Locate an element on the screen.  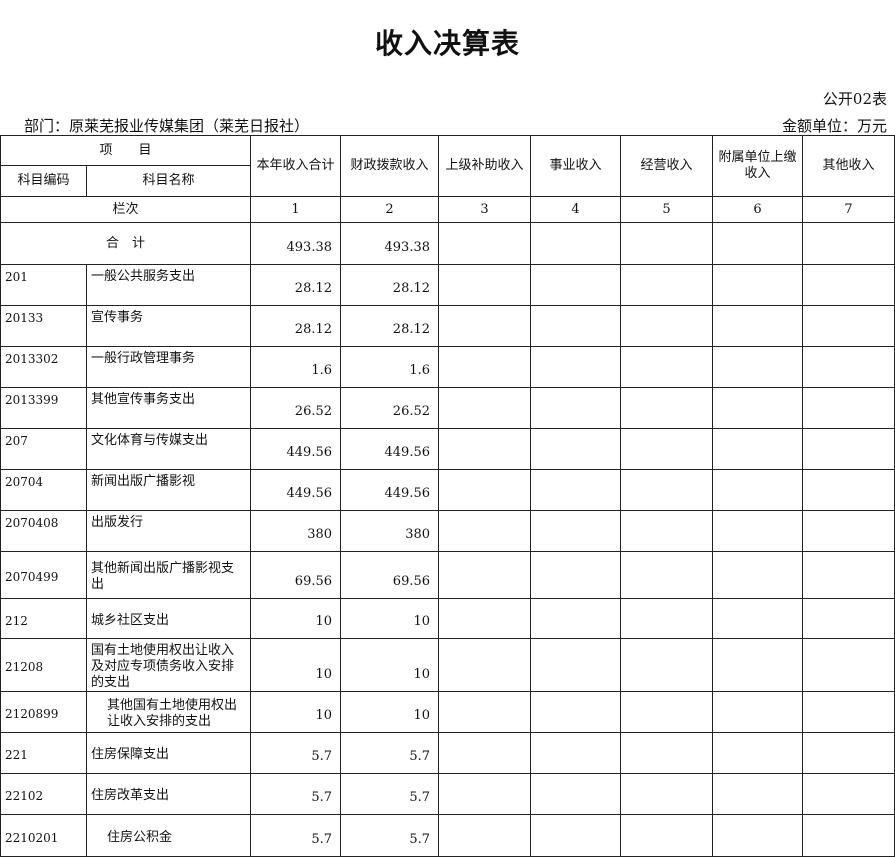
subject-code: 207 is located at coordinates (43, 449).